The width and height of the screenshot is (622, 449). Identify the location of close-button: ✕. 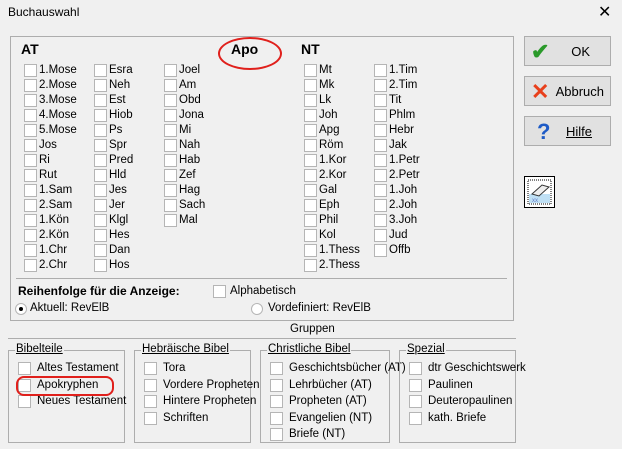
(605, 12).